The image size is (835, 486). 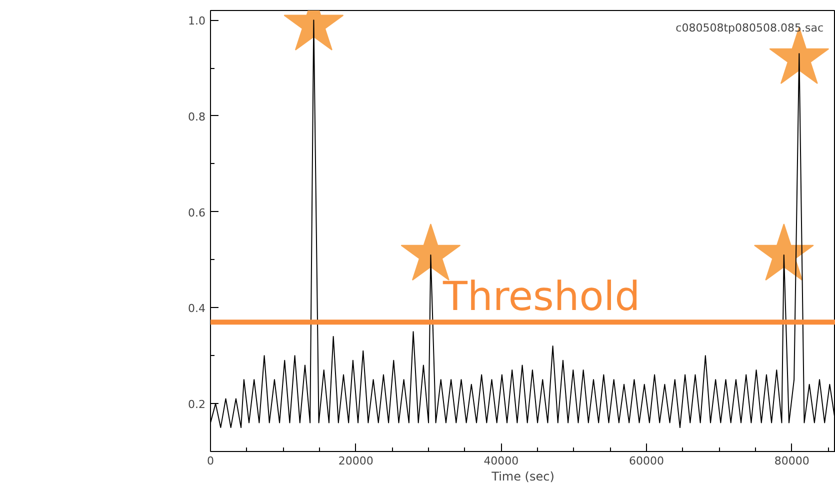 What do you see at coordinates (356, 461) in the screenshot?
I see `x-tick-label: 20000` at bounding box center [356, 461].